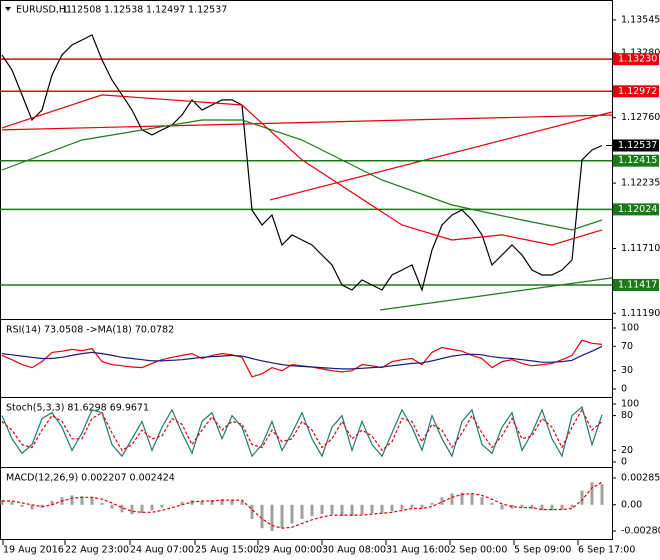 Image resolution: width=660 pixels, height=560 pixels. I want to click on y-tick-label: 70, so click(627, 346).